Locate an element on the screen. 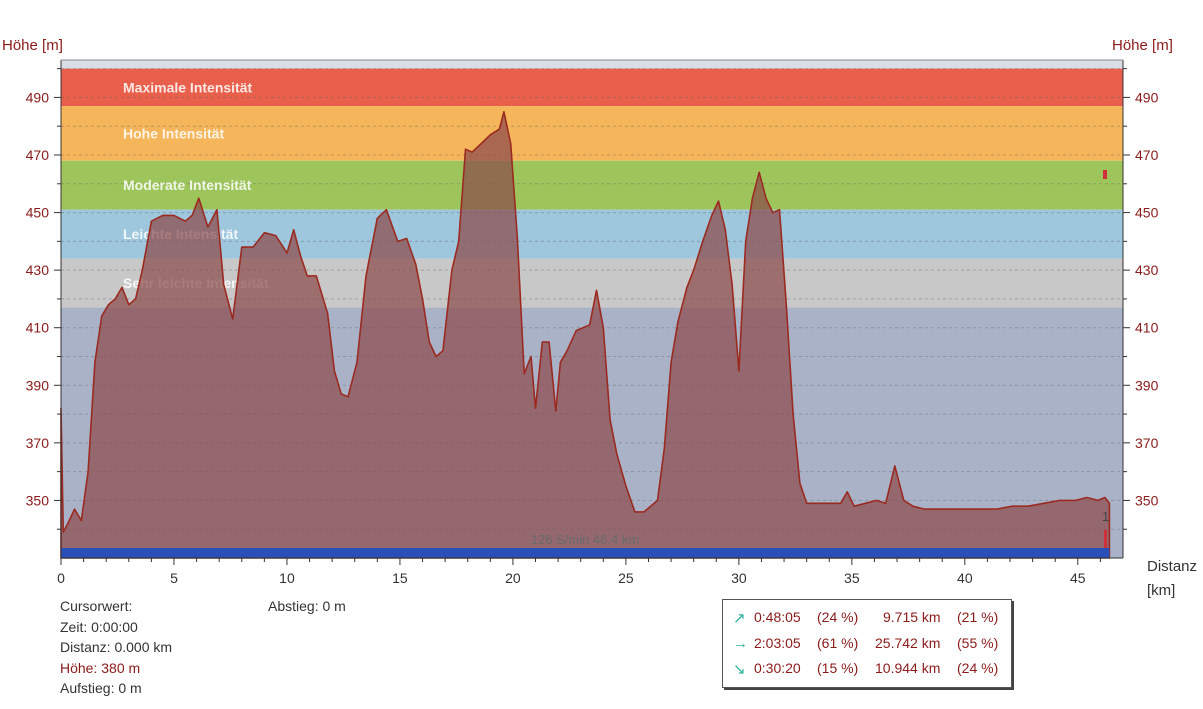 This screenshot has width=1203, height=709. y-tick-label-left: 370 is located at coordinates (38, 443).